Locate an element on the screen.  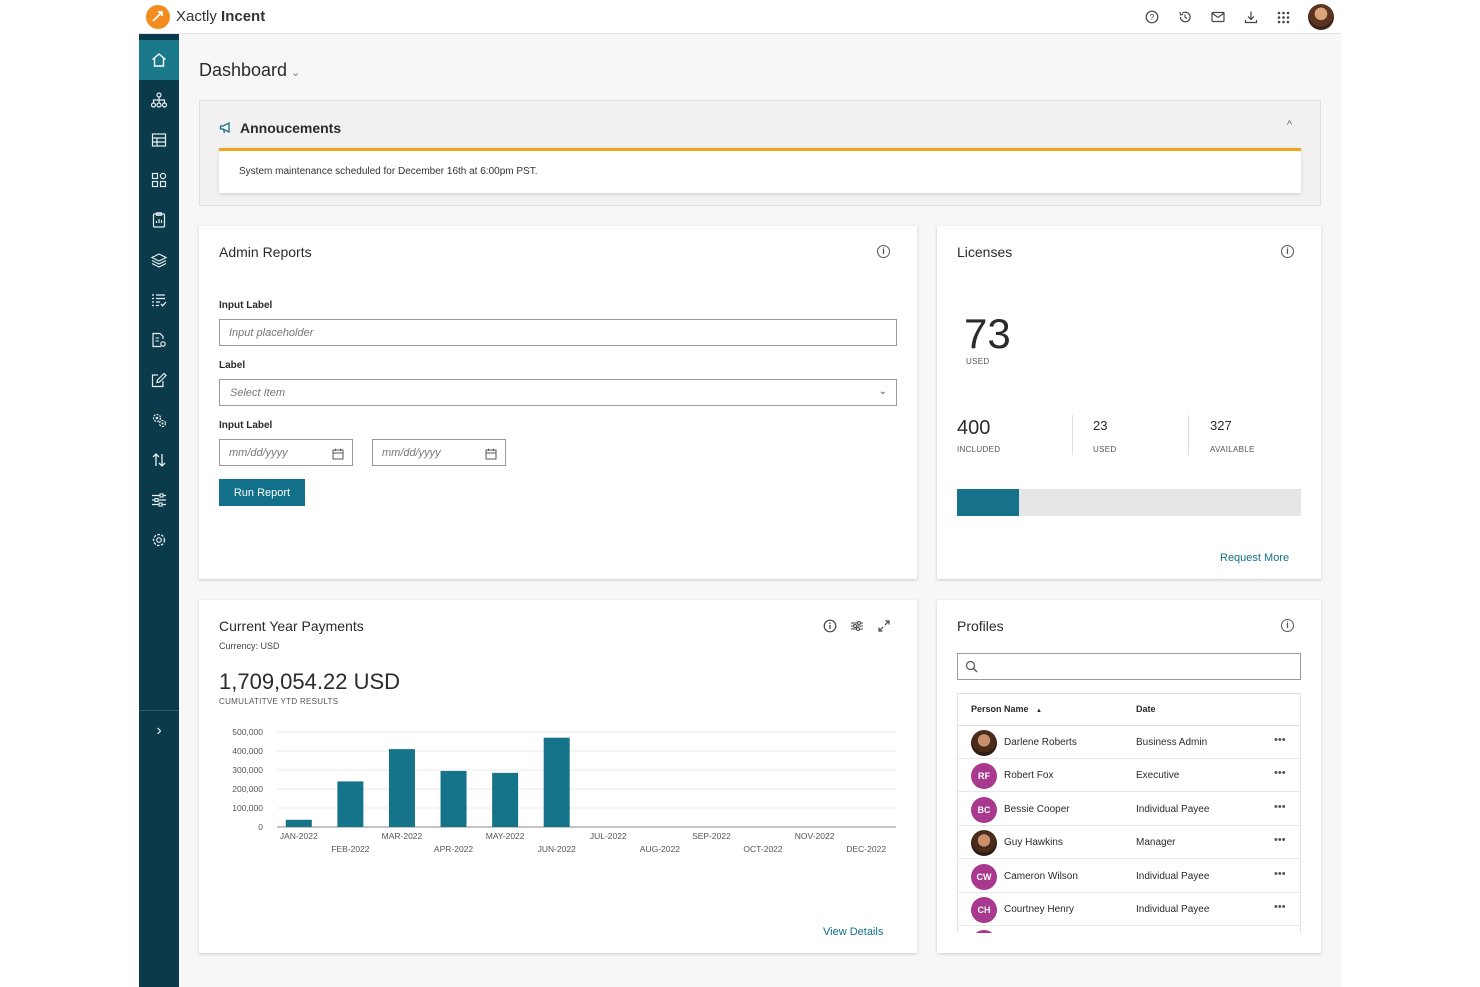
home-icon is located at coordinates (159, 60).